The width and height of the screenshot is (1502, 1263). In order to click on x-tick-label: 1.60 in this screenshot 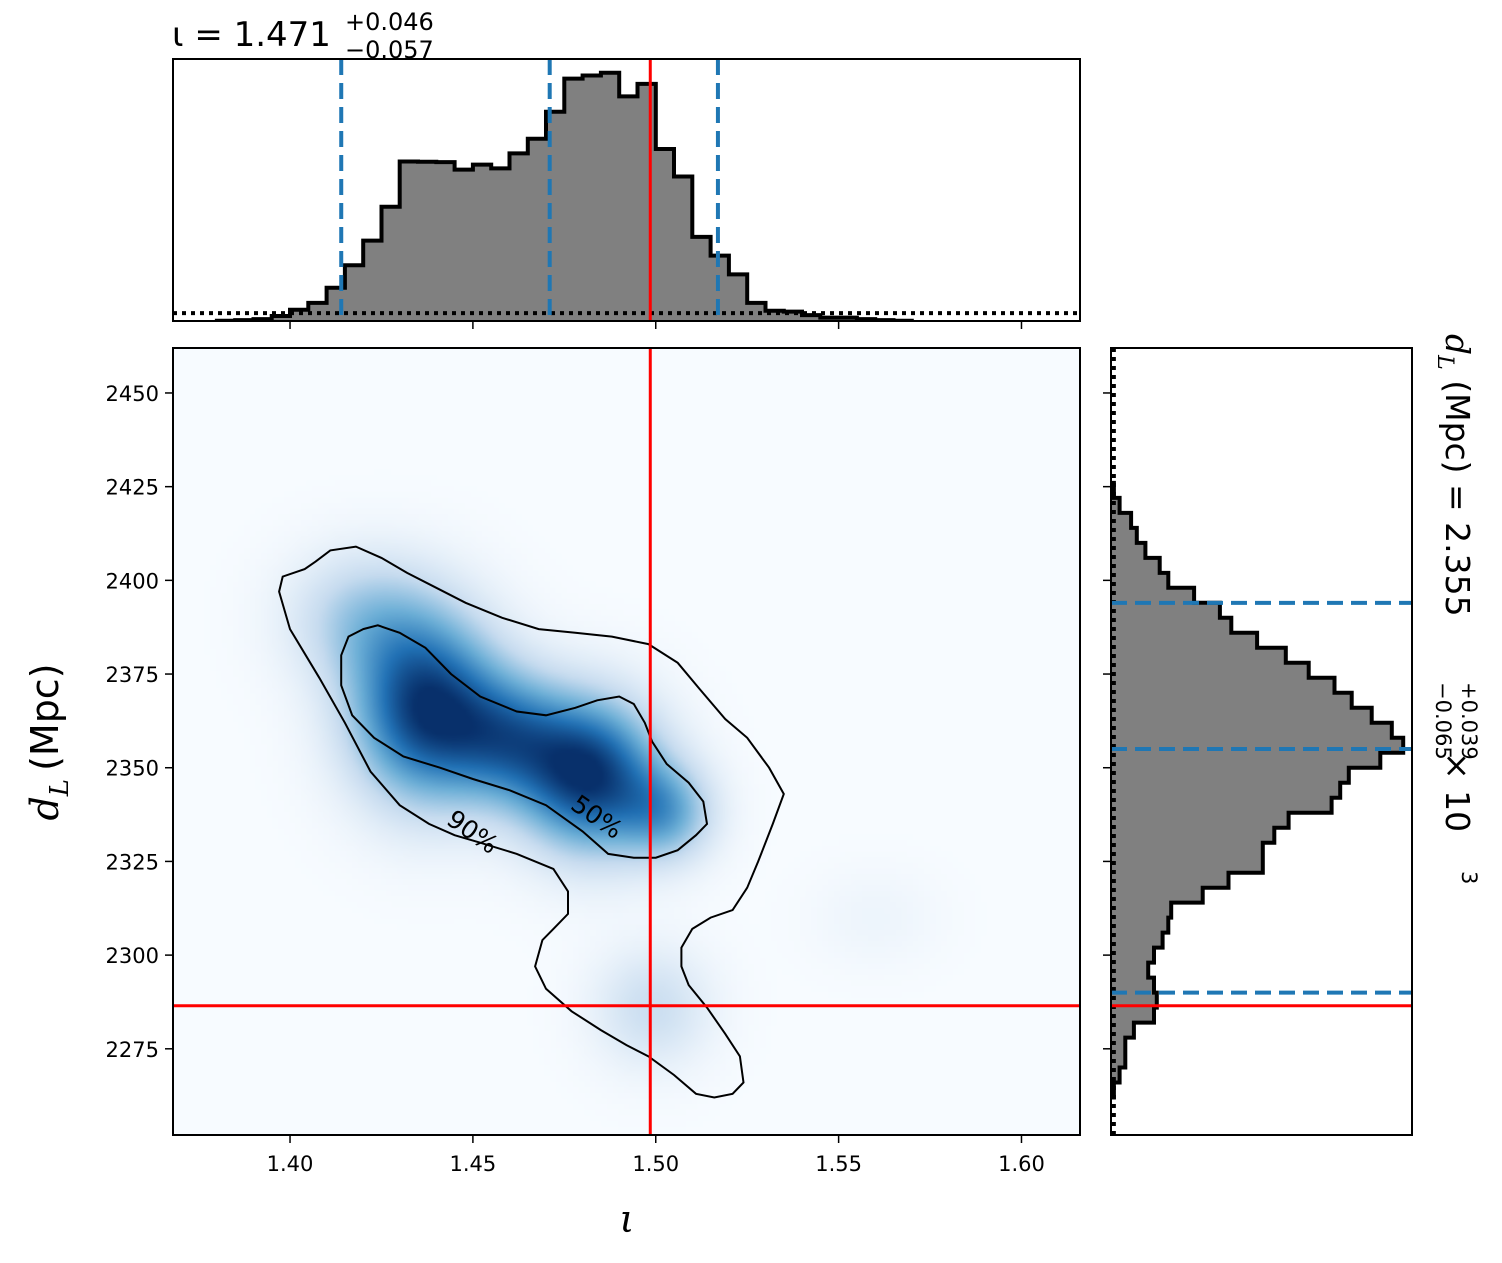, I will do `click(1021, 1164)`.